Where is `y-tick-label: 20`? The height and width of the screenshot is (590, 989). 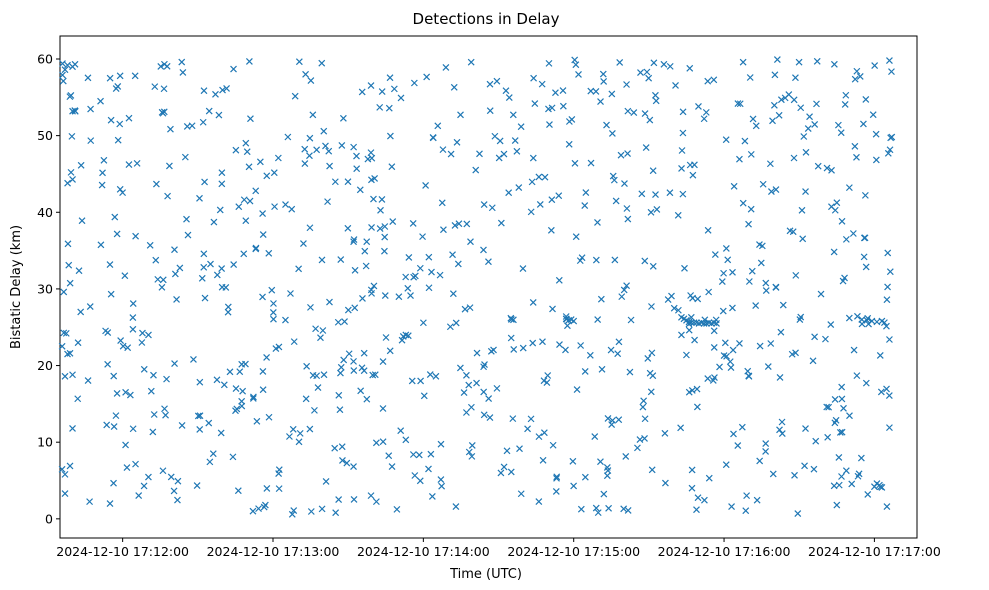 y-tick-label: 20 is located at coordinates (45, 365).